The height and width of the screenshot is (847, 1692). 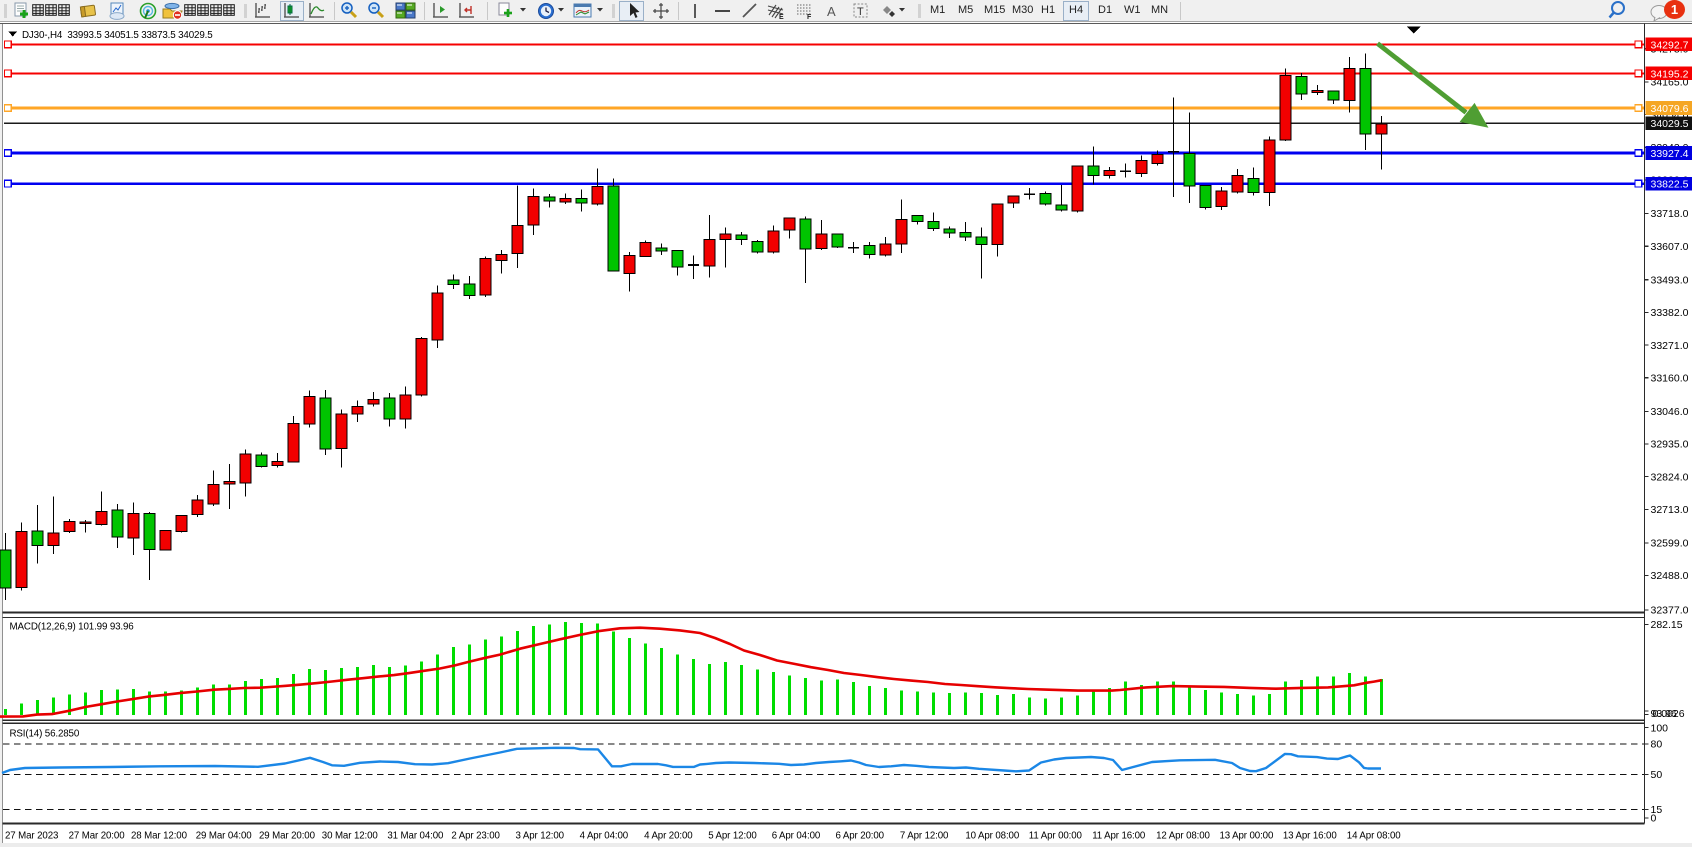 What do you see at coordinates (31, 836) in the screenshot?
I see `svg-text: 27 Mar 2023` at bounding box center [31, 836].